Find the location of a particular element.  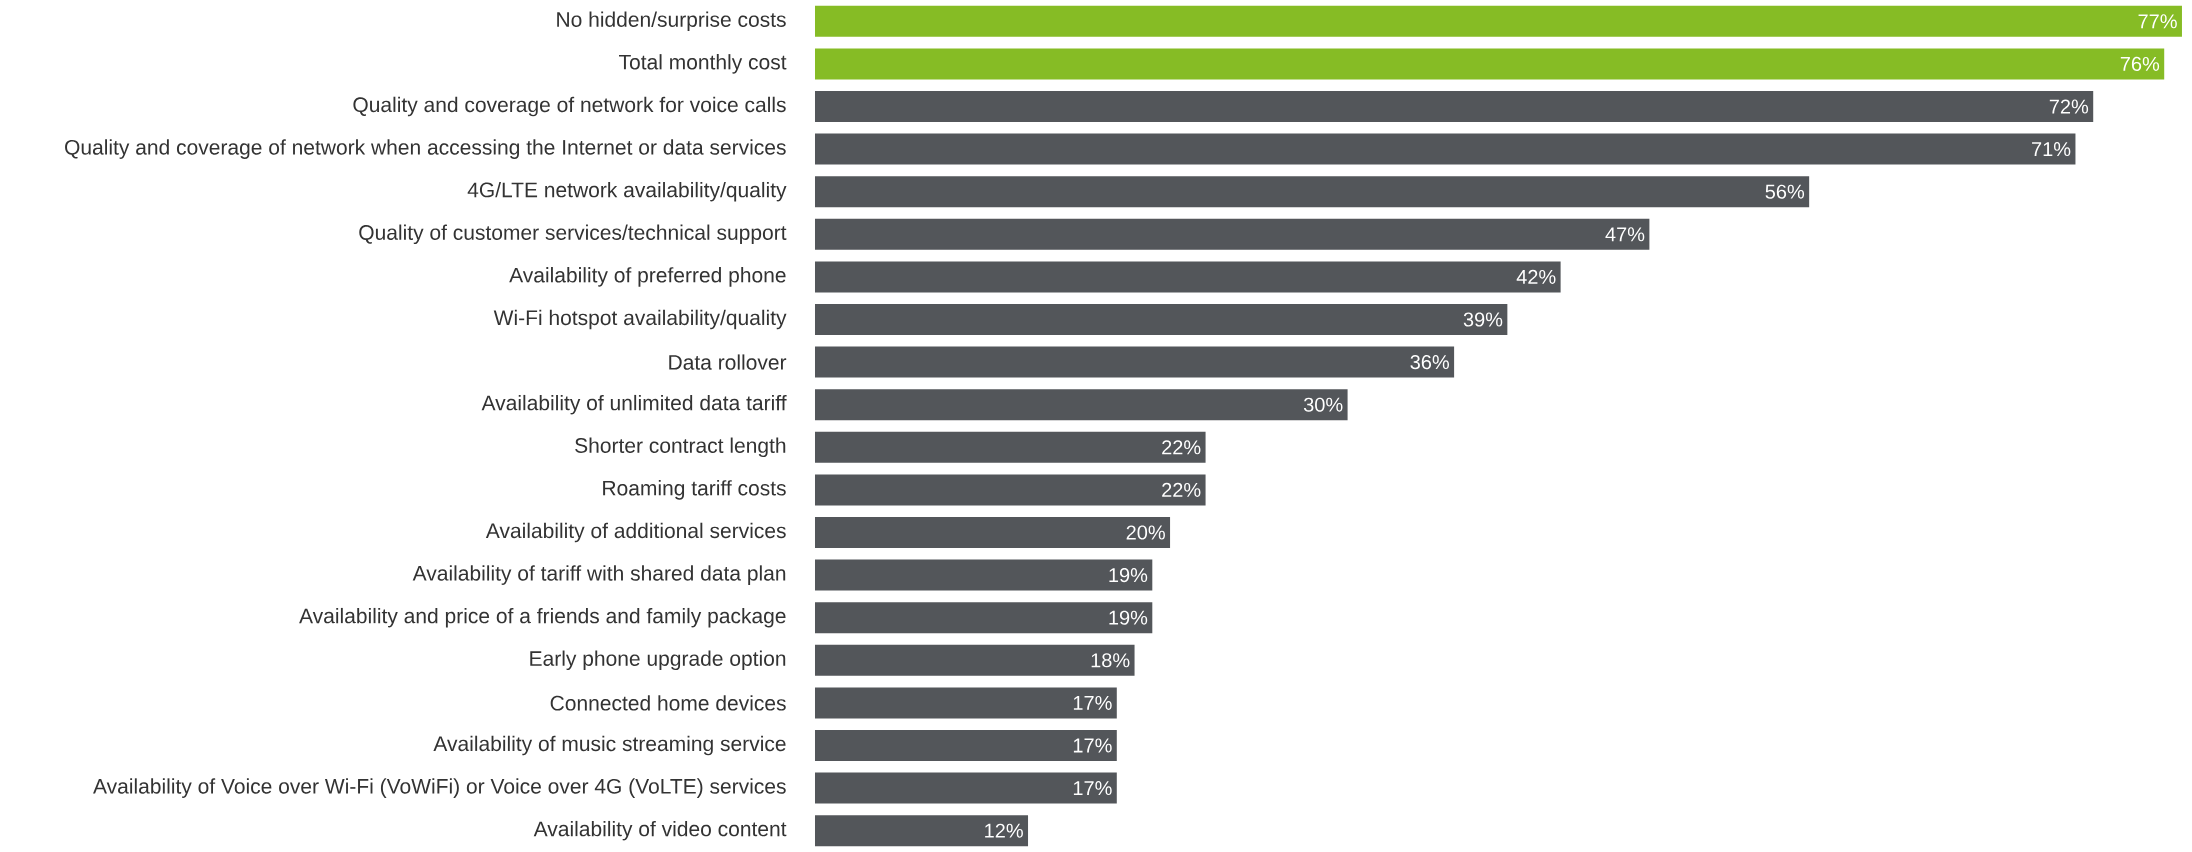

data-label: 39% is located at coordinates (1483, 319).